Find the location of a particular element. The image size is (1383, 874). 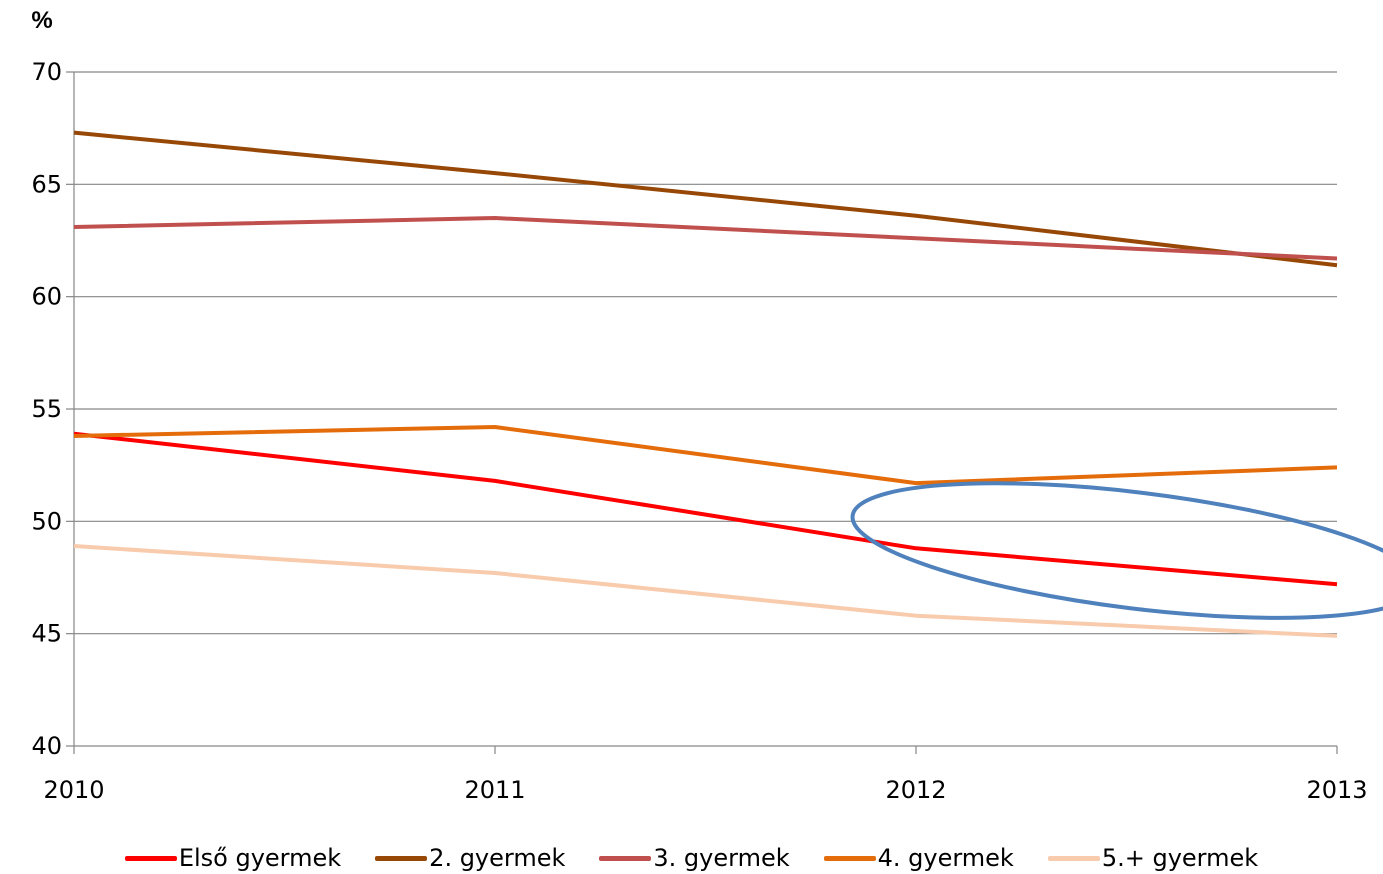

y-tick-label: 70 is located at coordinates (46, 72).